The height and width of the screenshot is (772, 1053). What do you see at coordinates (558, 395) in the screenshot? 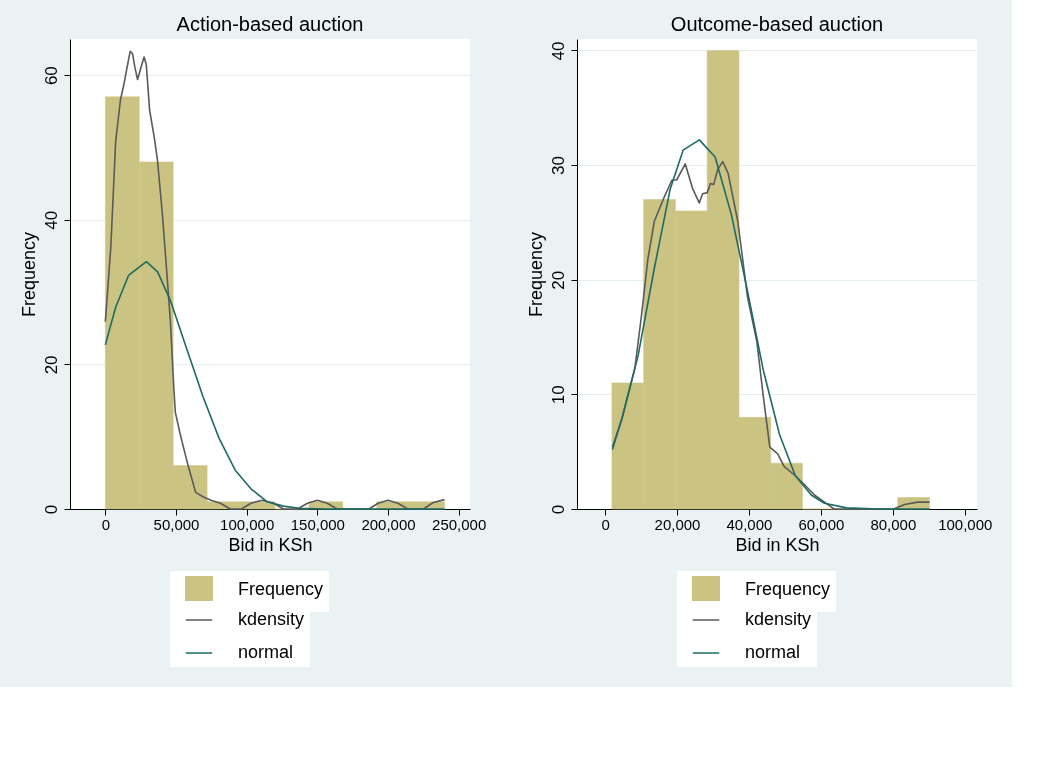
I see `y-tick-label: 10` at bounding box center [558, 395].